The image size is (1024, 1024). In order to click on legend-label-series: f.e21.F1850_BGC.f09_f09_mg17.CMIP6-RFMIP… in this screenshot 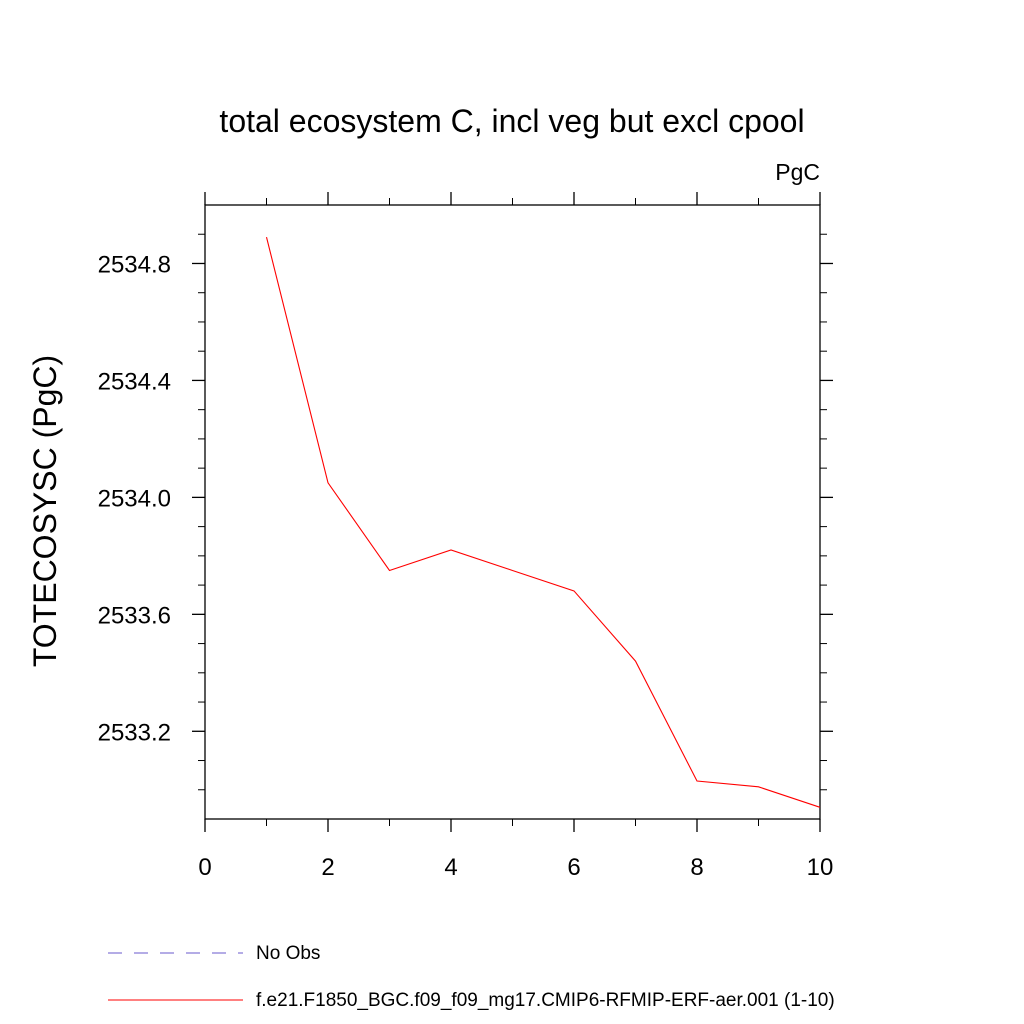, I will do `click(545, 1000)`.